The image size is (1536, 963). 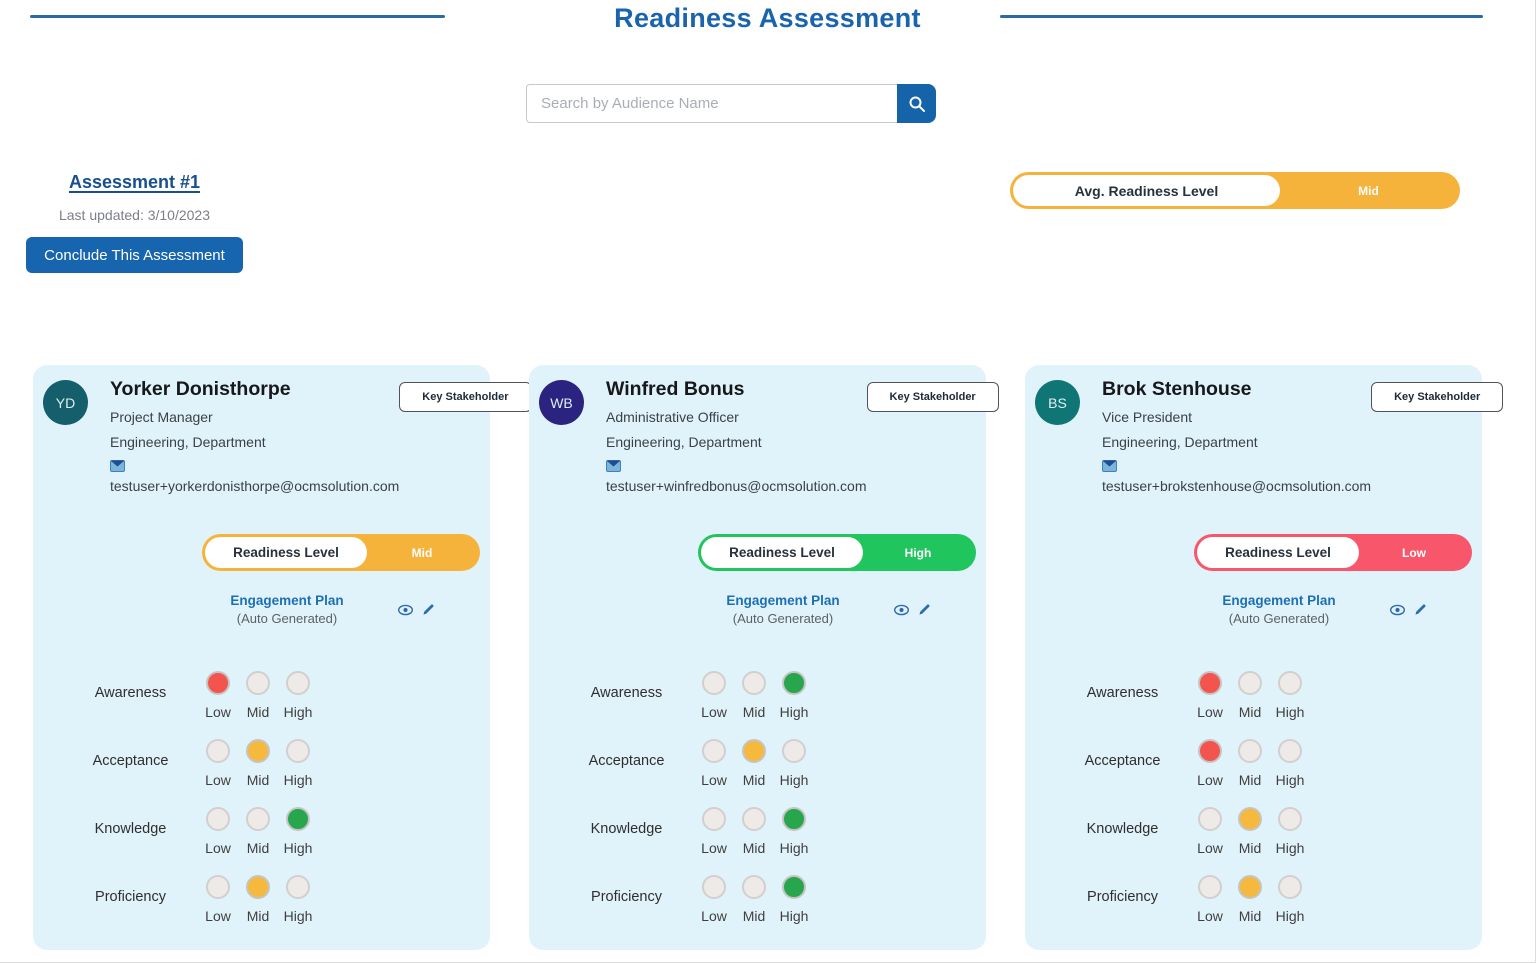 What do you see at coordinates (1241, 16) in the screenshot?
I see `title-divider-right` at bounding box center [1241, 16].